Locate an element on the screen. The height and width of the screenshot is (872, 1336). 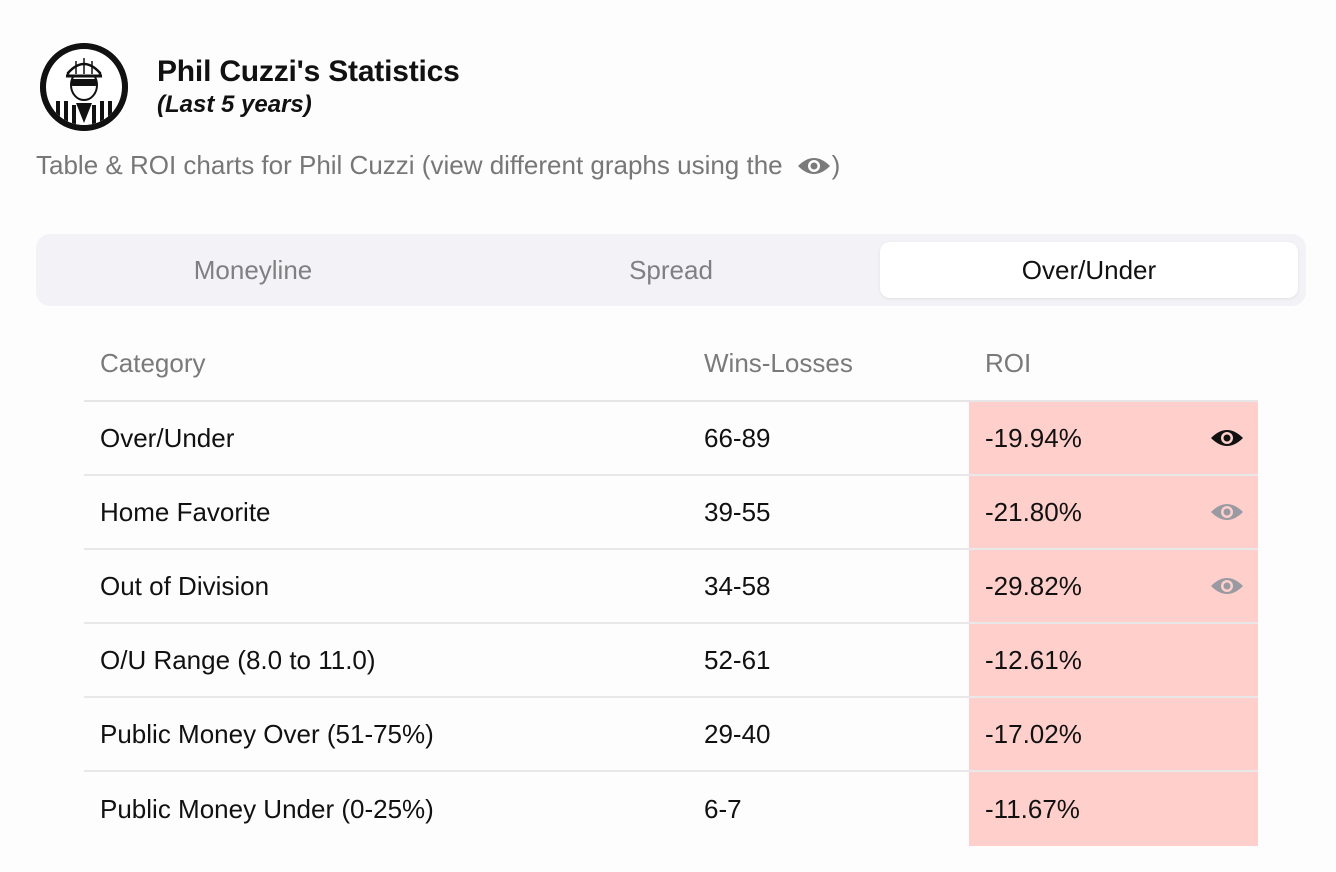
cell-roi: -17.02% is located at coordinates (1113, 734).